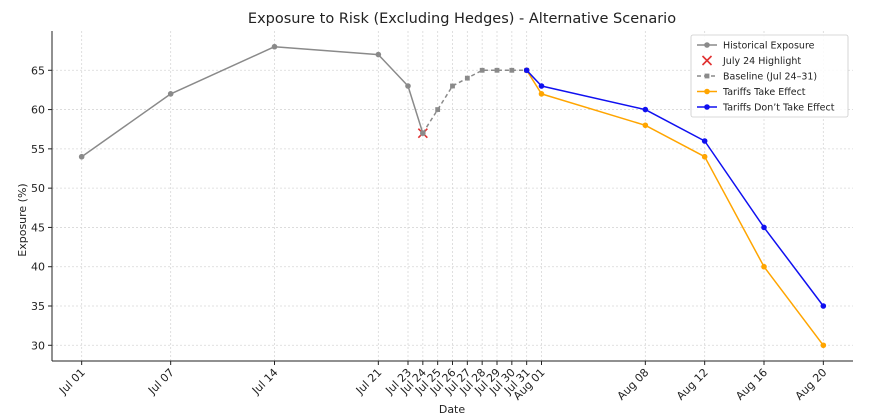  What do you see at coordinates (38, 188) in the screenshot?
I see `y-tick-label: 50` at bounding box center [38, 188].